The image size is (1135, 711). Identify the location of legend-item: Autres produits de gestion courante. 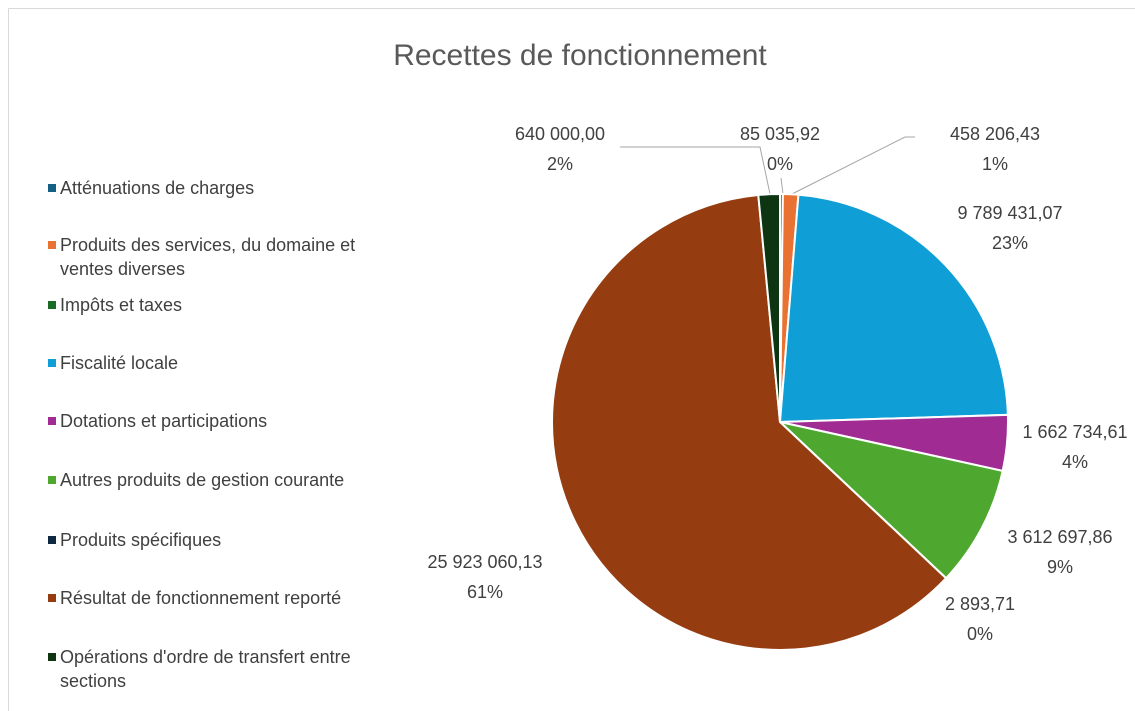
(204, 480).